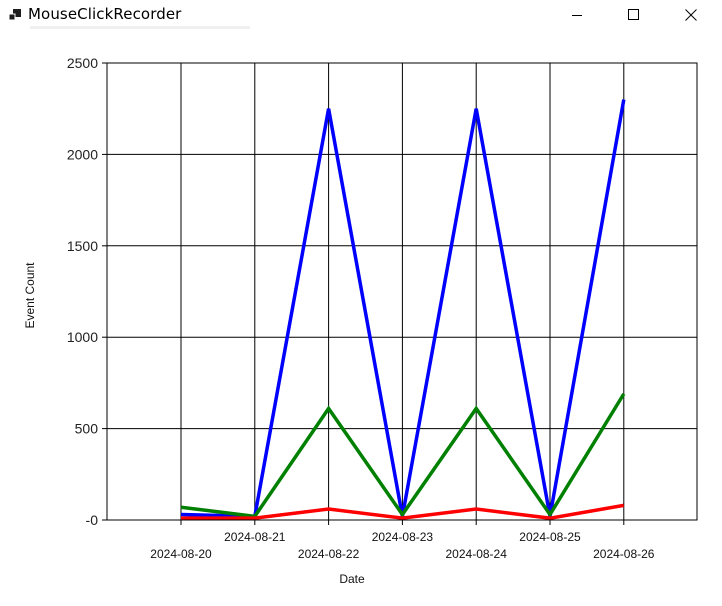  What do you see at coordinates (403, 537) in the screenshot?
I see `x-tick-label: 2024-08-23` at bounding box center [403, 537].